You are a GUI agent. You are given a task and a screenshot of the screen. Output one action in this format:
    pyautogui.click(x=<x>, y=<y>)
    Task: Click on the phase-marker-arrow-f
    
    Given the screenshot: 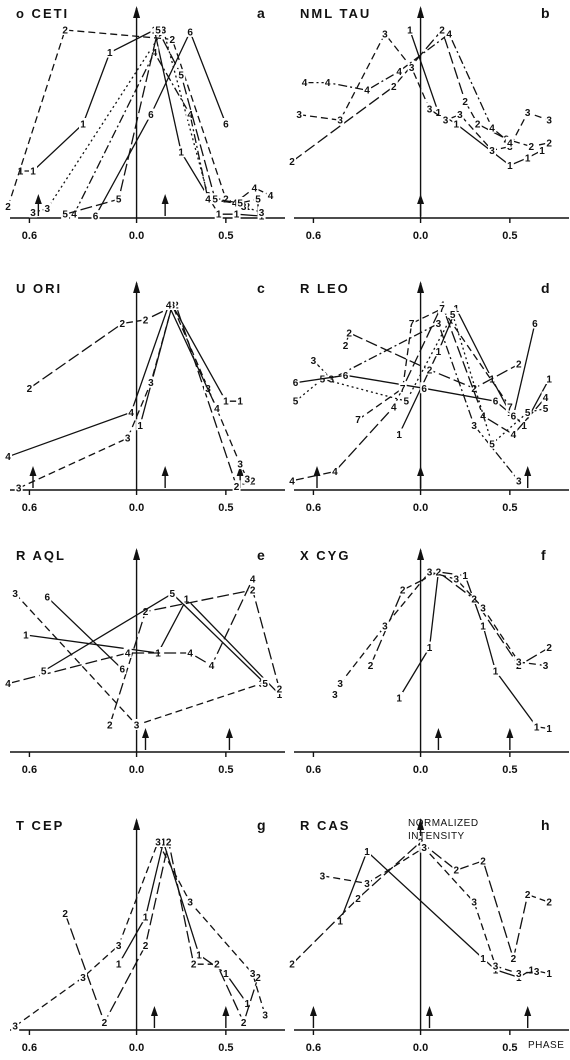 What is the action you would take?
    pyautogui.click(x=510, y=733)
    